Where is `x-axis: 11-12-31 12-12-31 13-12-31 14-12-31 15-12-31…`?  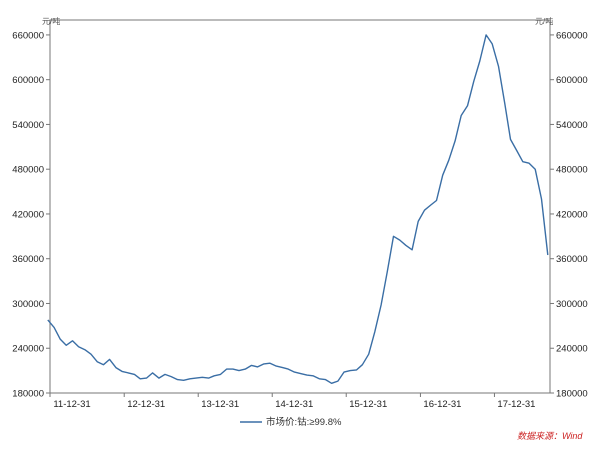
x-axis: 11-12-31 12-12-31 13-12-31 14-12-31 15-12-31… is located at coordinates (292, 401).